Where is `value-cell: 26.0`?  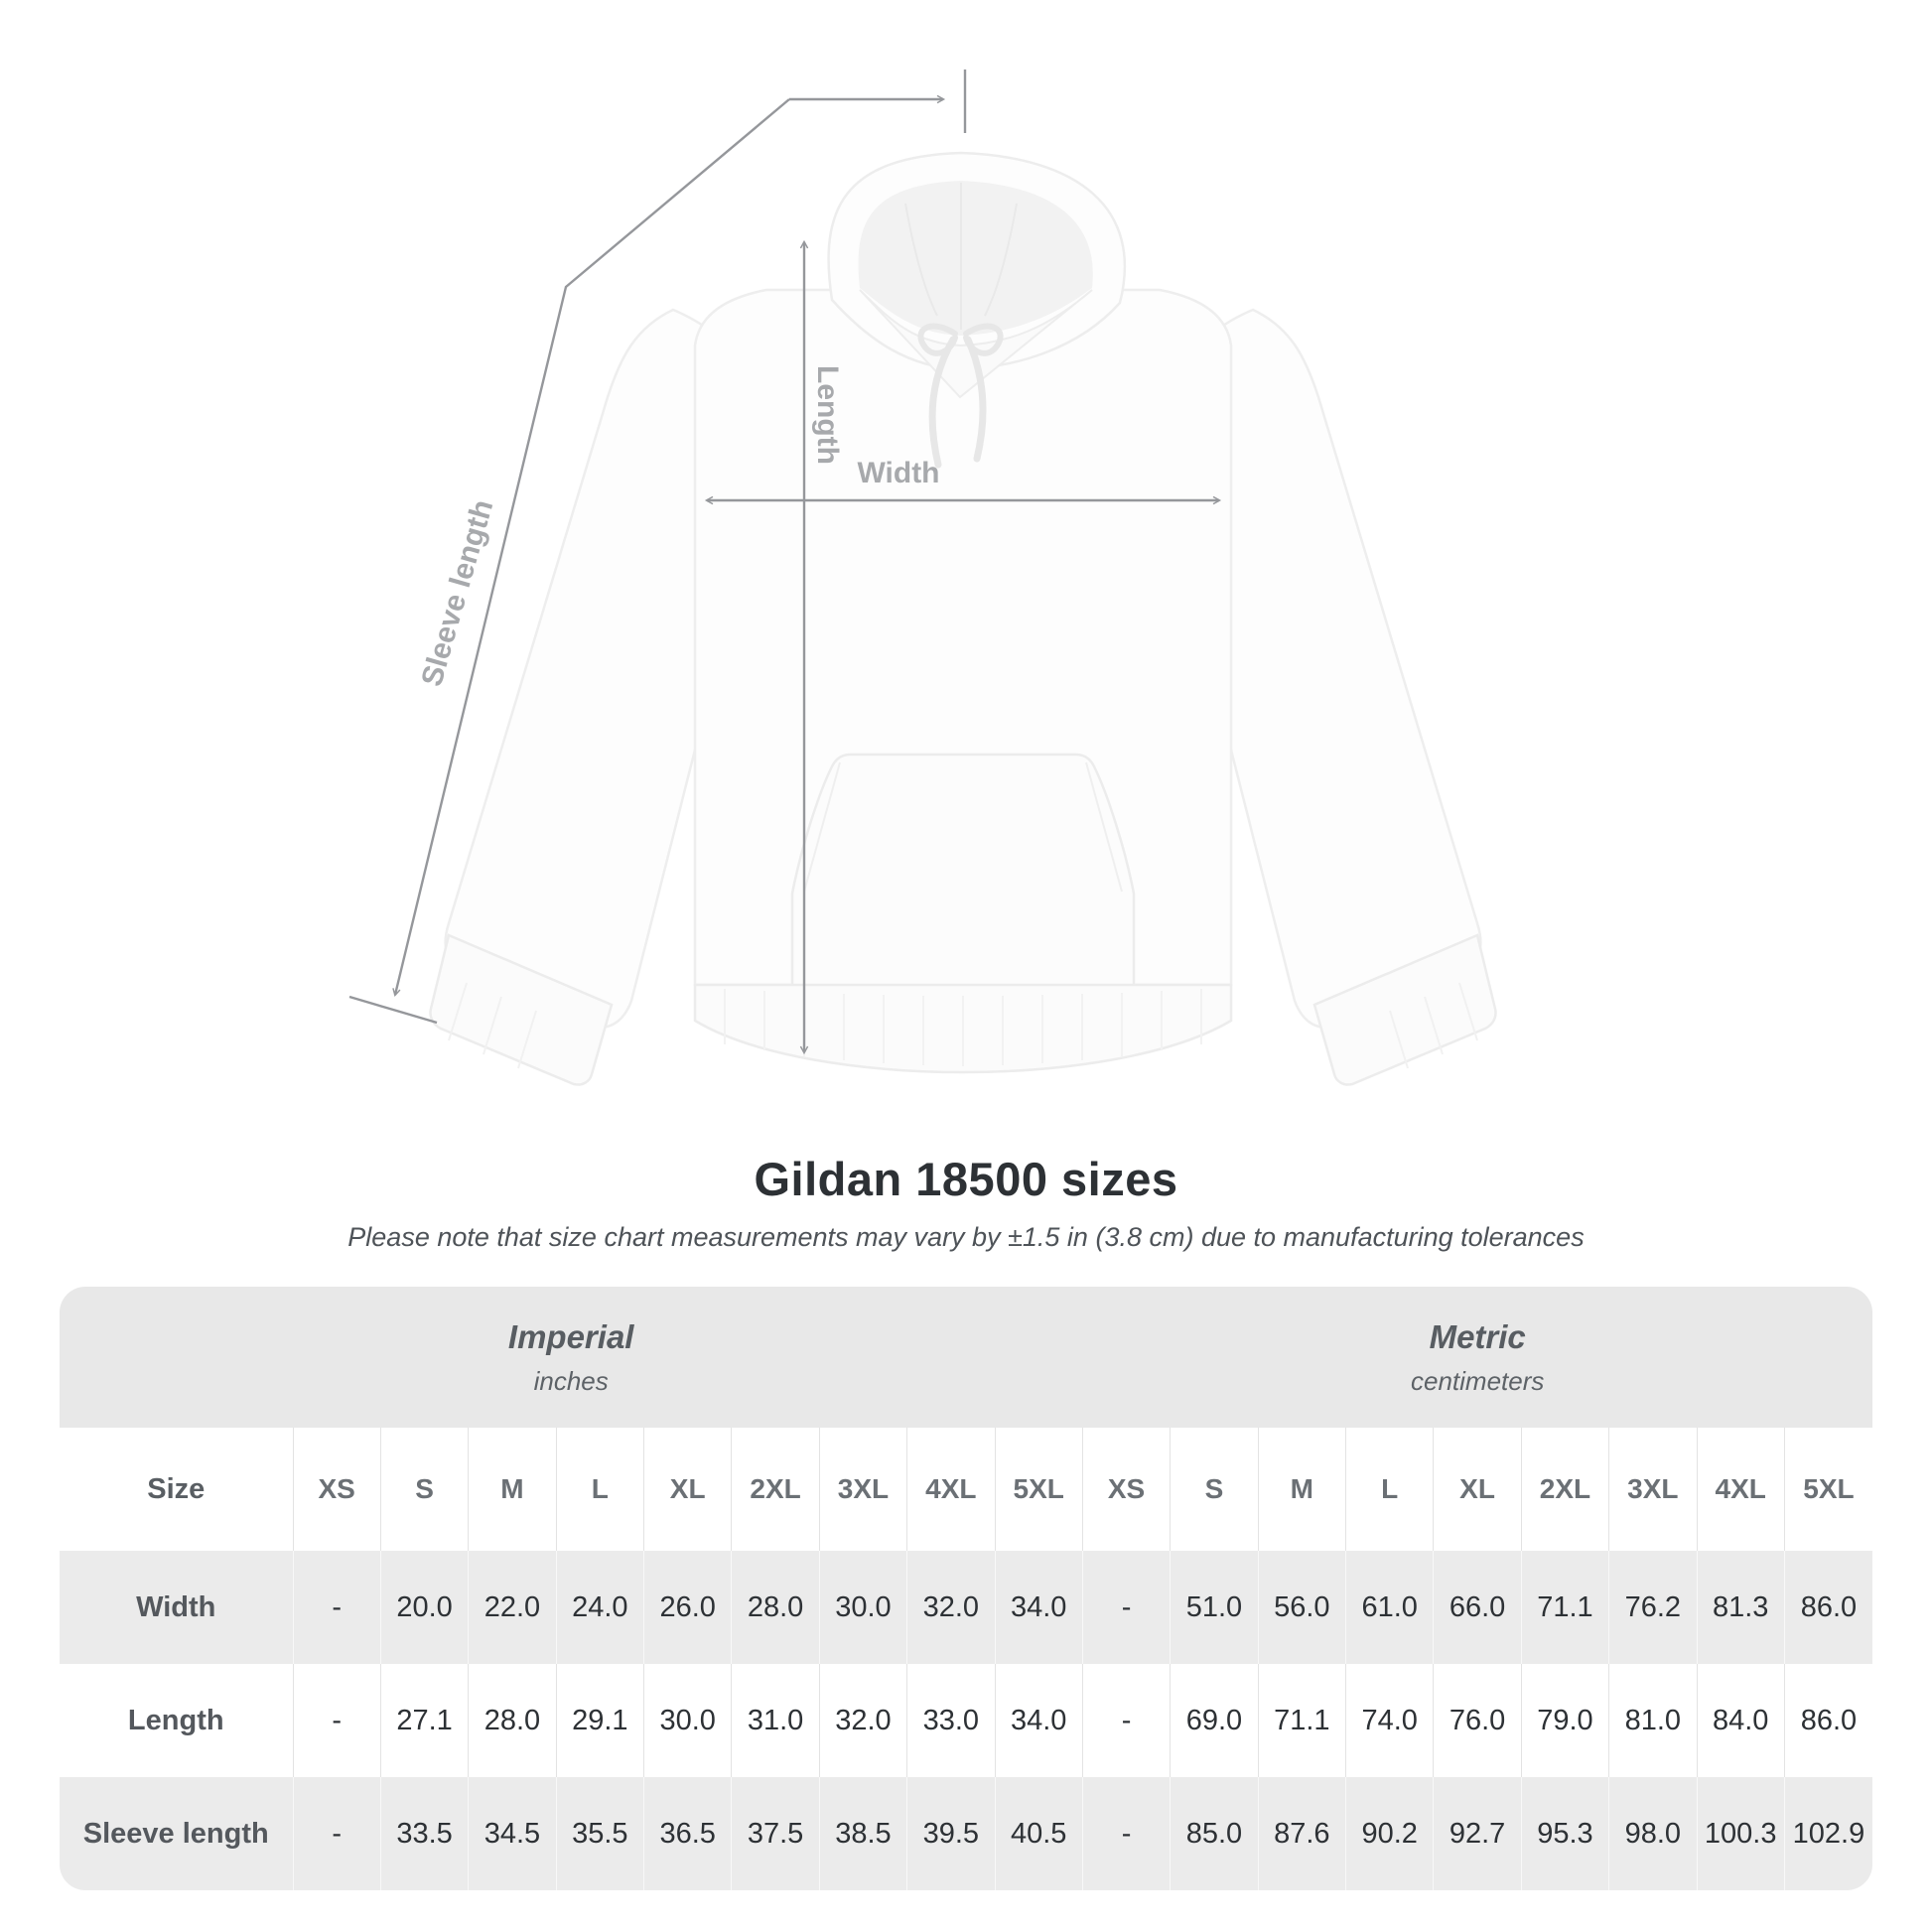
value-cell: 26.0 is located at coordinates (687, 1608).